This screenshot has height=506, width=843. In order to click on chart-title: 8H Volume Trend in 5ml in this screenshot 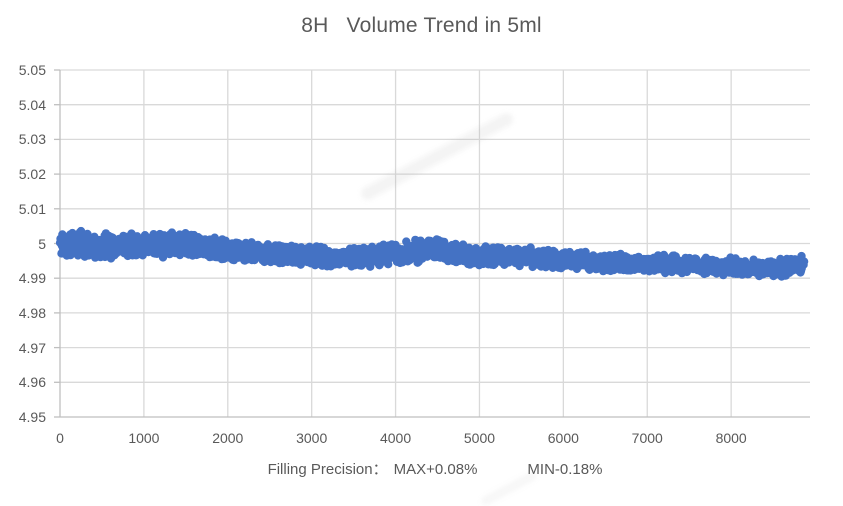, I will do `click(421, 25)`.